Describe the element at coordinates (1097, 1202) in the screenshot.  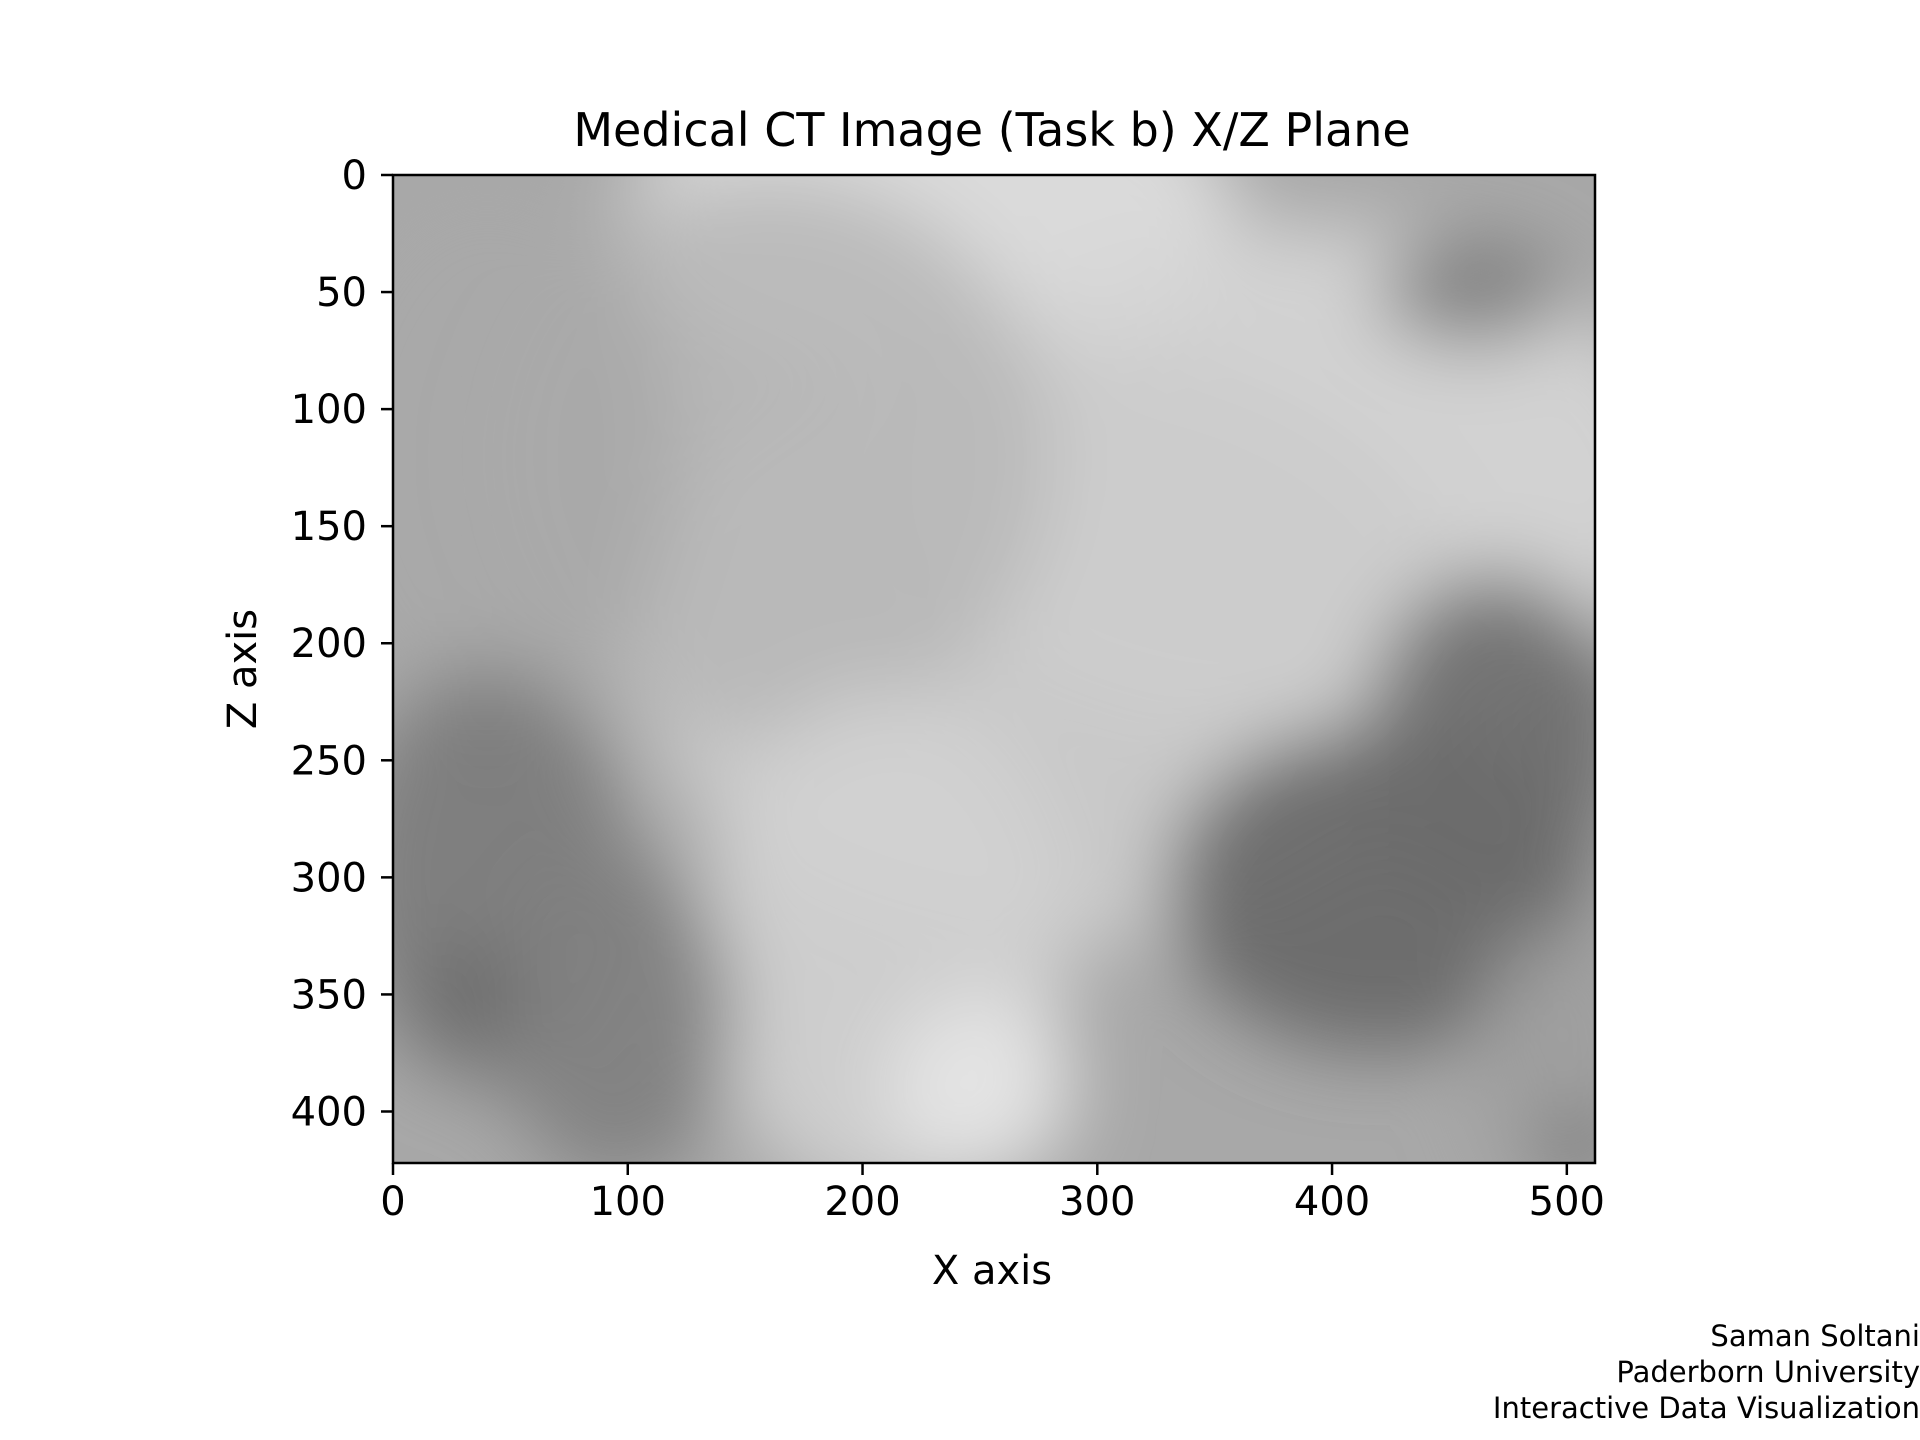
I see `x-tick-label: 300` at that location.